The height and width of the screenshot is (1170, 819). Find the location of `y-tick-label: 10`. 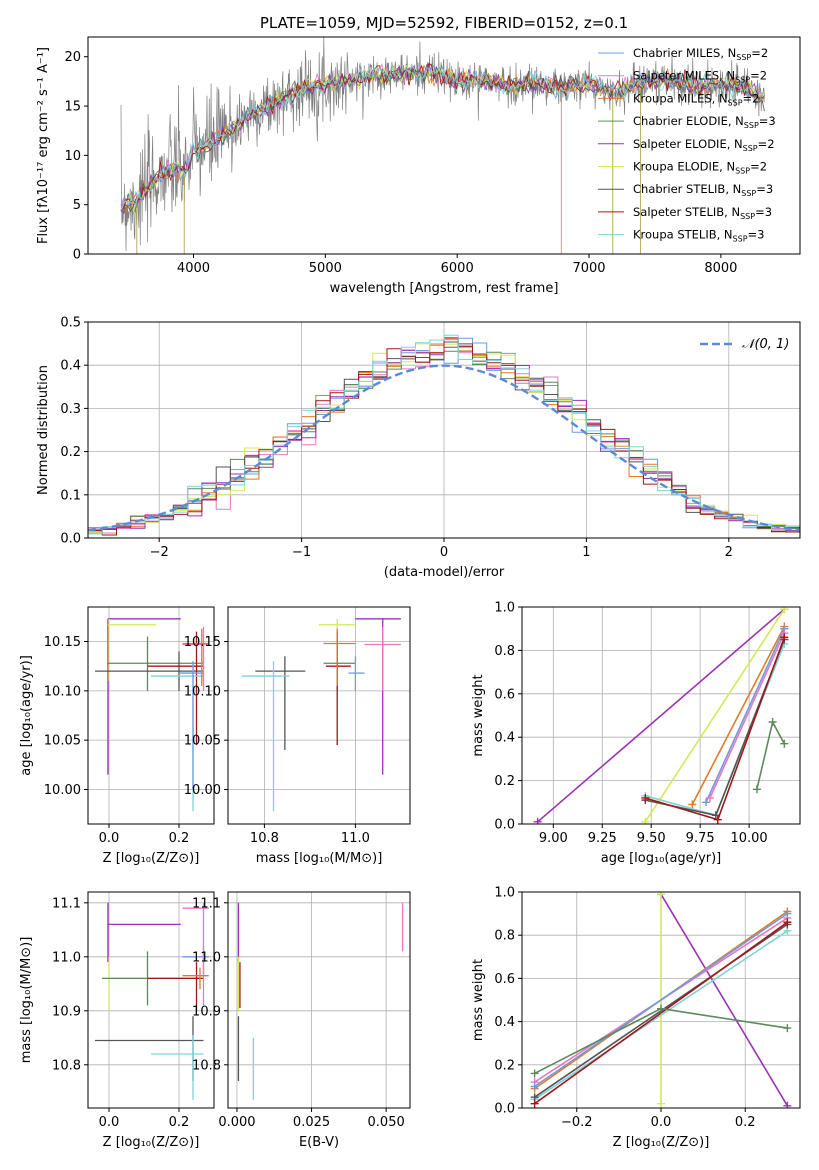

y-tick-label: 10 is located at coordinates (72, 156).